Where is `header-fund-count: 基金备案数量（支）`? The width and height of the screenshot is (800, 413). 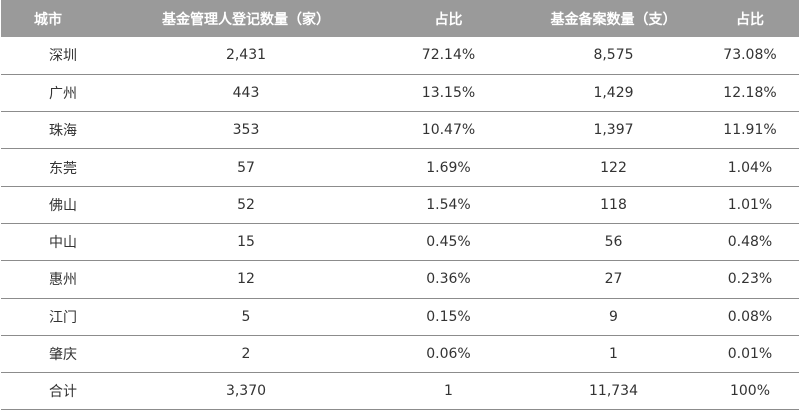
header-fund-count: 基金备案数量（支） is located at coordinates (613, 19).